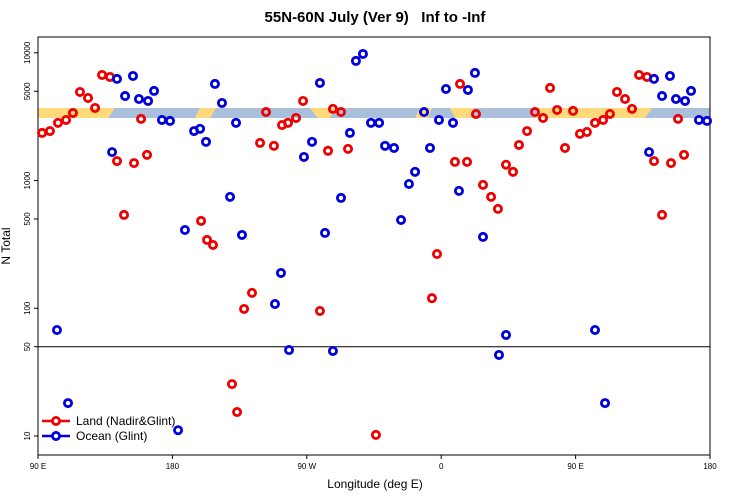 The image size is (750, 500). Describe the element at coordinates (27, 346) in the screenshot. I see `y-tick-label: 50` at that location.